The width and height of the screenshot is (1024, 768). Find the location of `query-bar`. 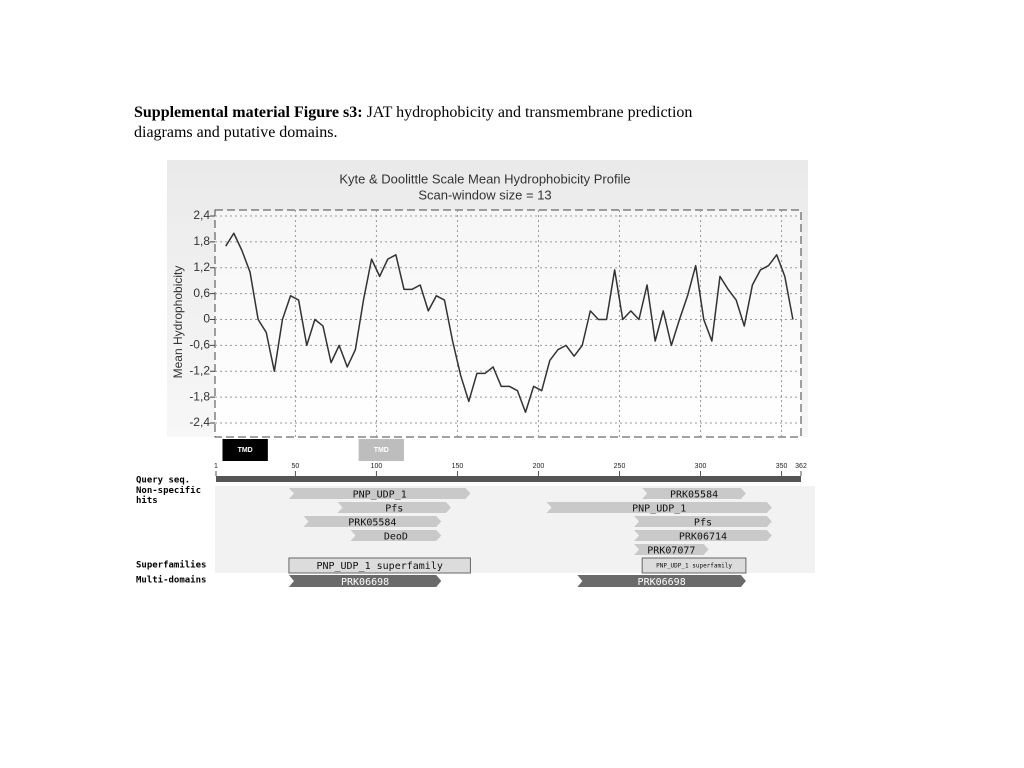

query-bar is located at coordinates (508, 479).